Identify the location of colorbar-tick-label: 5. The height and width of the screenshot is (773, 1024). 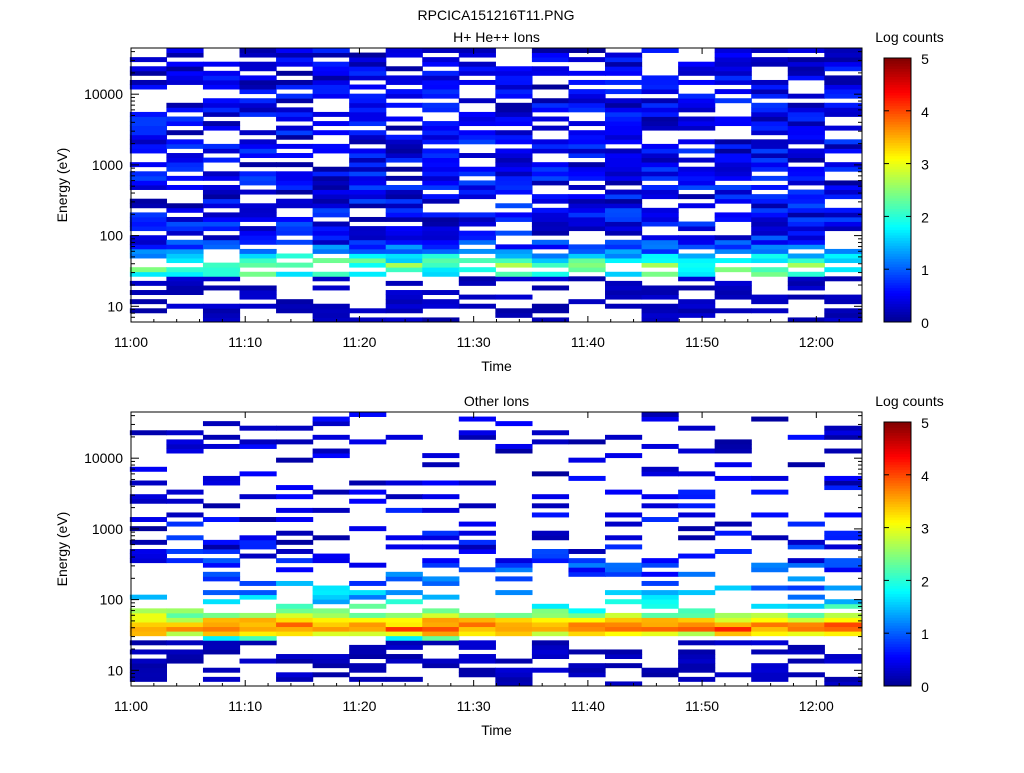
(925, 59).